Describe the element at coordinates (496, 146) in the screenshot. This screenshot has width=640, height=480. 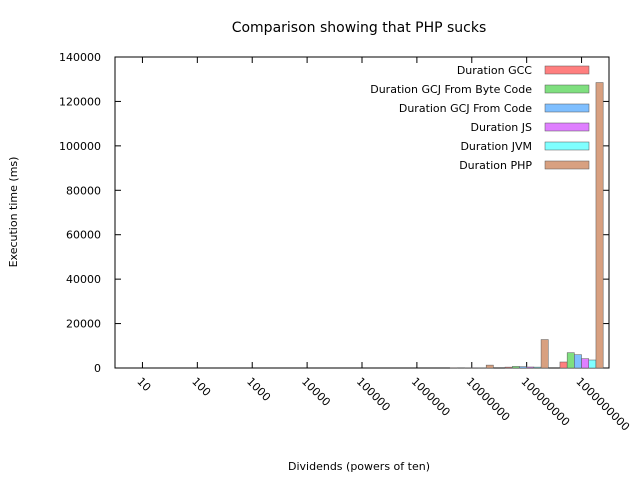
I see `legend-entry-label: Duration JVM` at that location.